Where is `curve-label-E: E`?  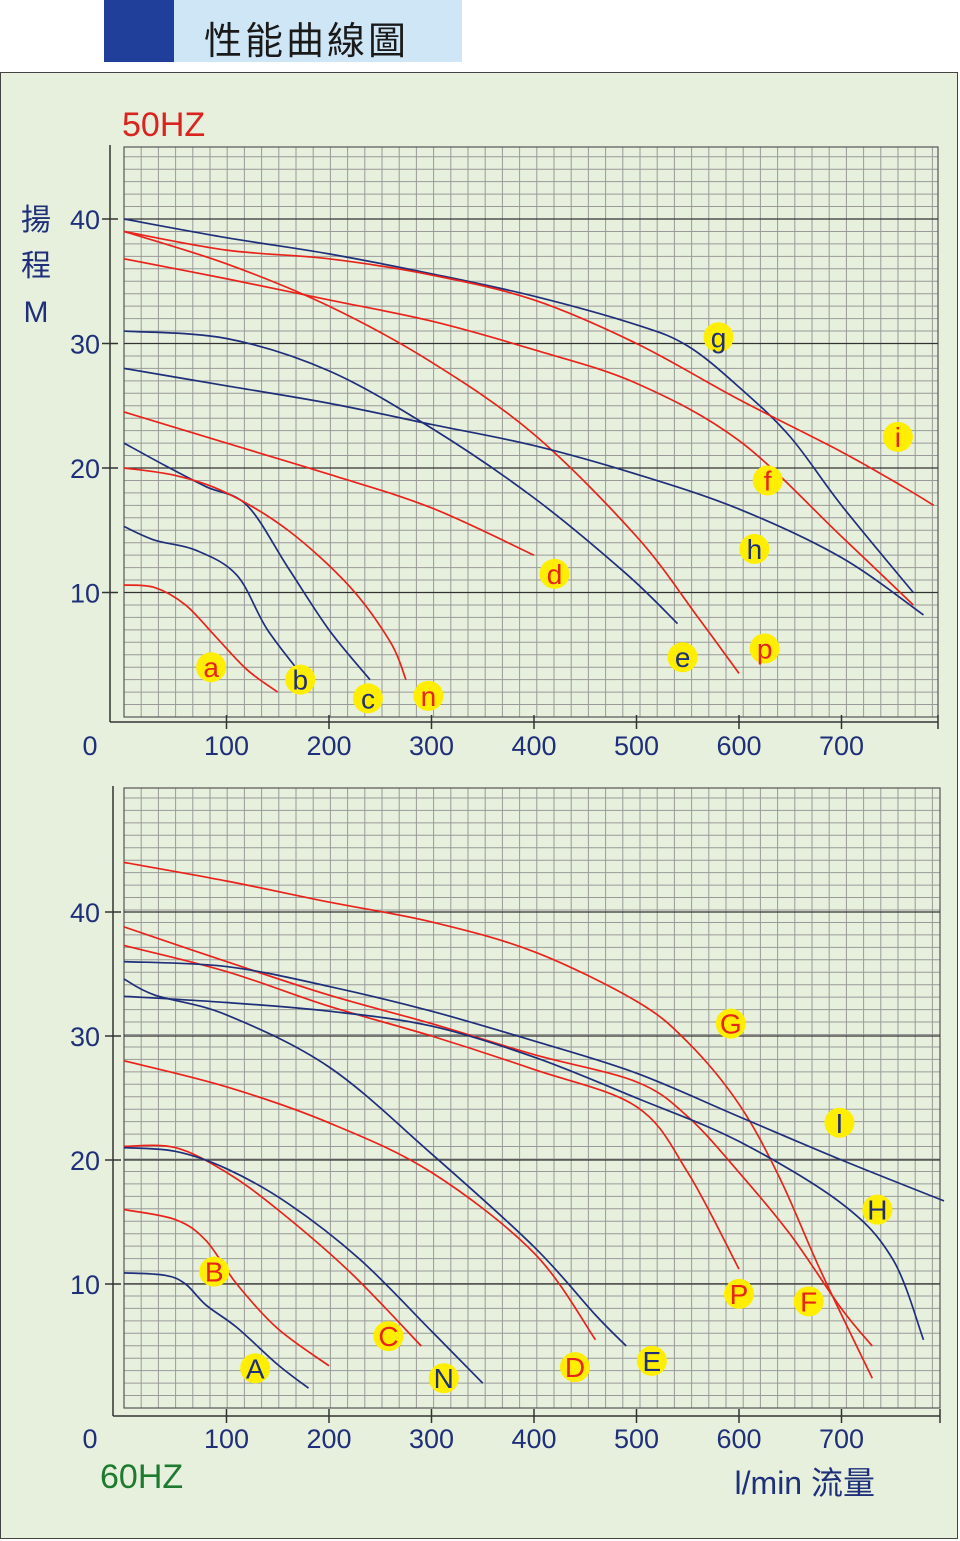 curve-label-E: E is located at coordinates (652, 1361).